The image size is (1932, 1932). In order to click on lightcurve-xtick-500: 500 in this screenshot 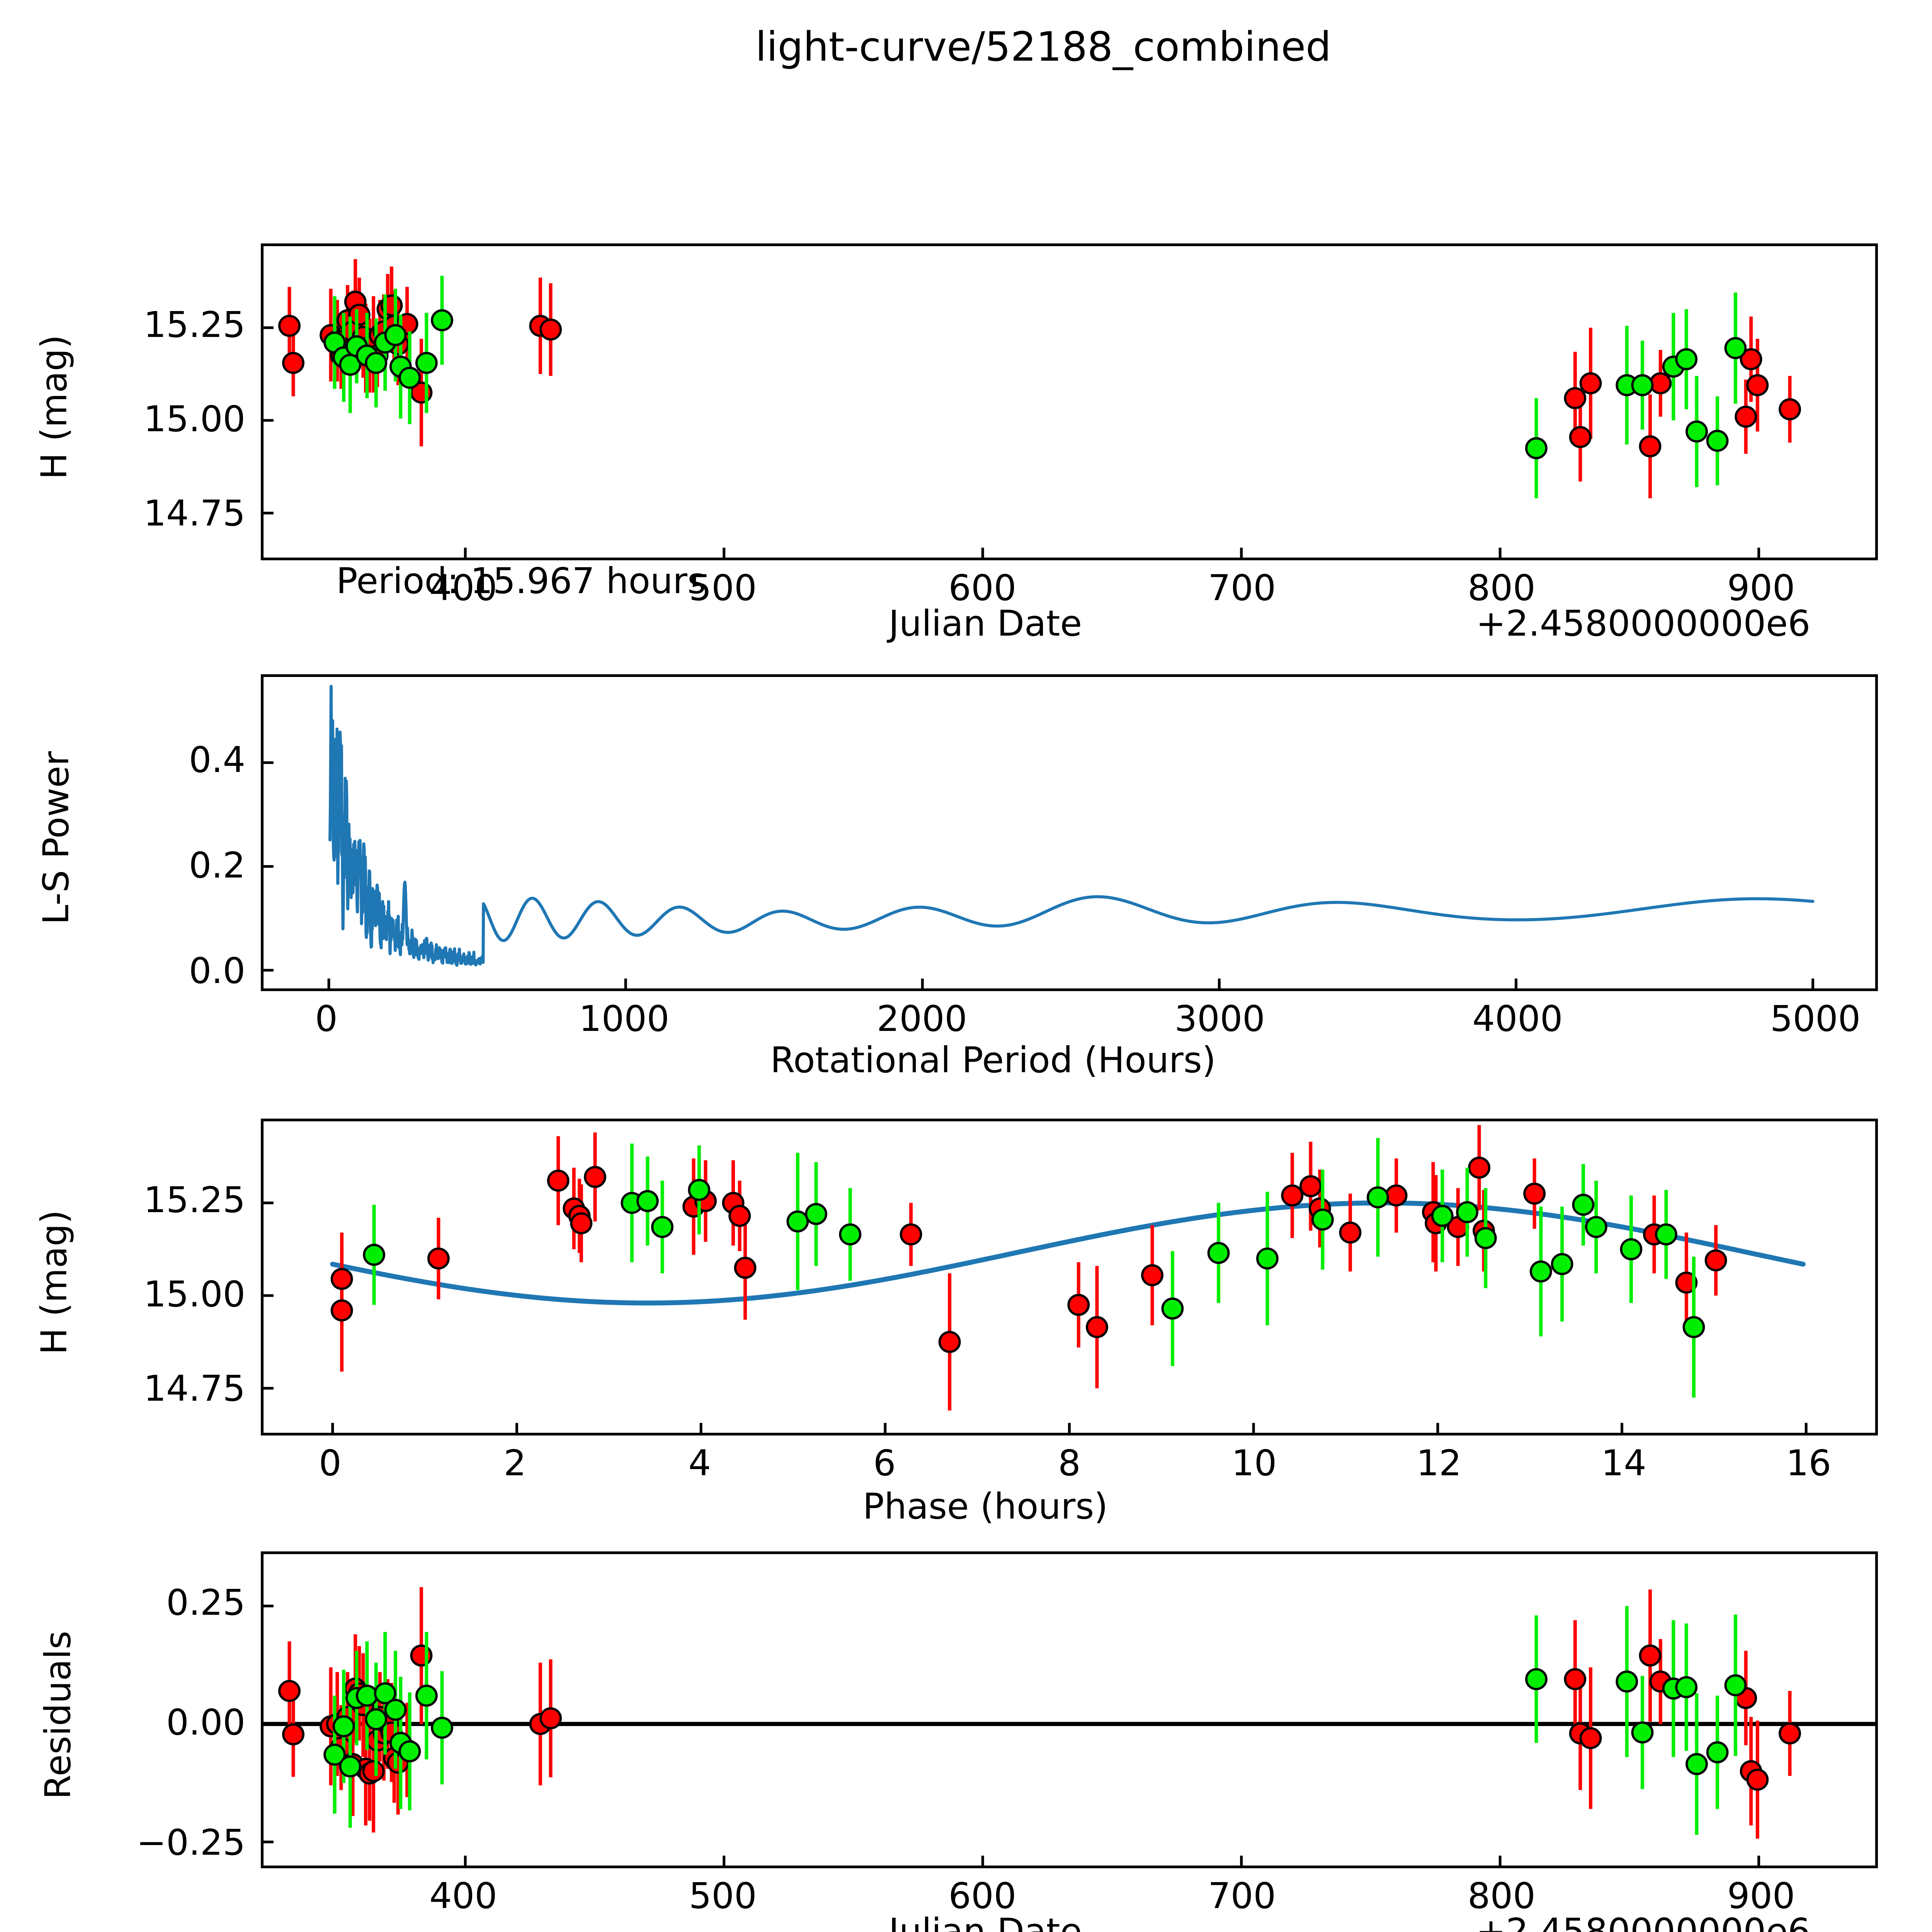, I will do `click(723, 588)`.